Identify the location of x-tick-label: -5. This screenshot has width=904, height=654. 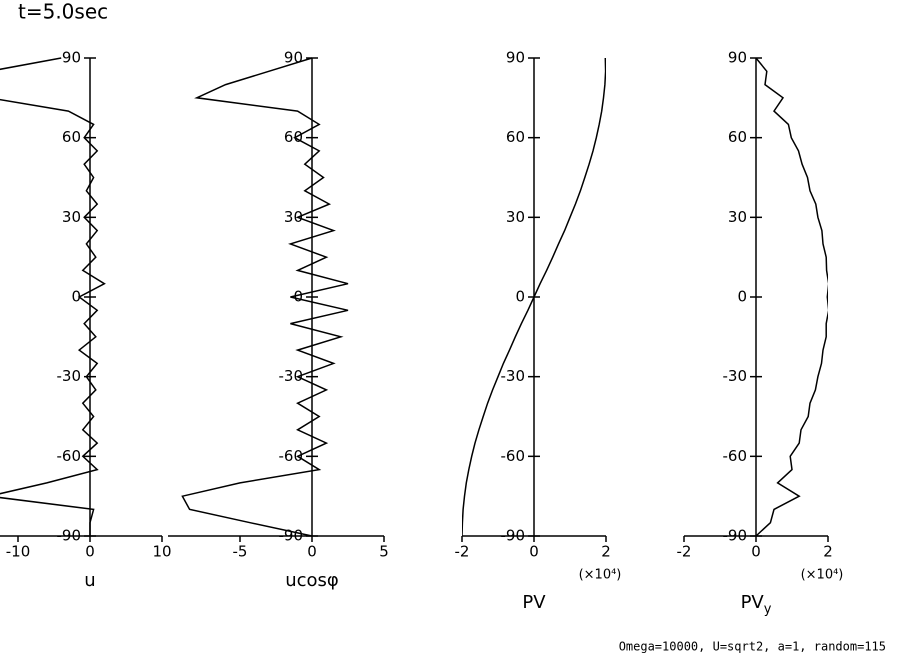
(240, 552).